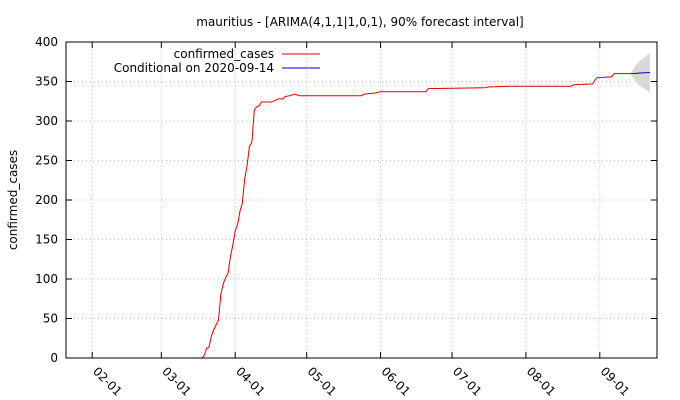  I want to click on y-axis-label: confirmed_cases, so click(13, 200).